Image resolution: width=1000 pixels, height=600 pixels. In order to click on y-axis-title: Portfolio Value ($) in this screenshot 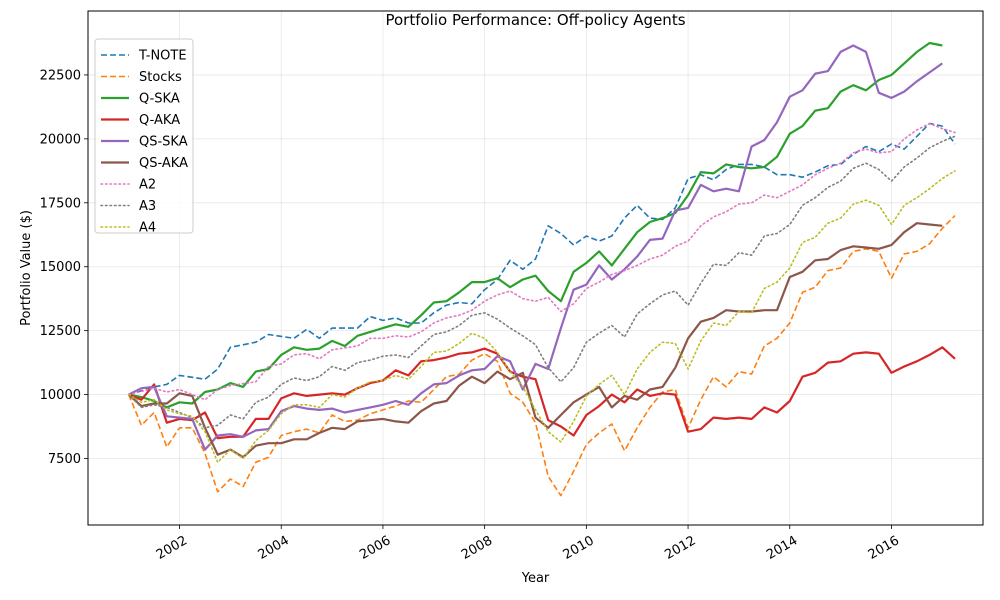, I will do `click(26, 268)`.